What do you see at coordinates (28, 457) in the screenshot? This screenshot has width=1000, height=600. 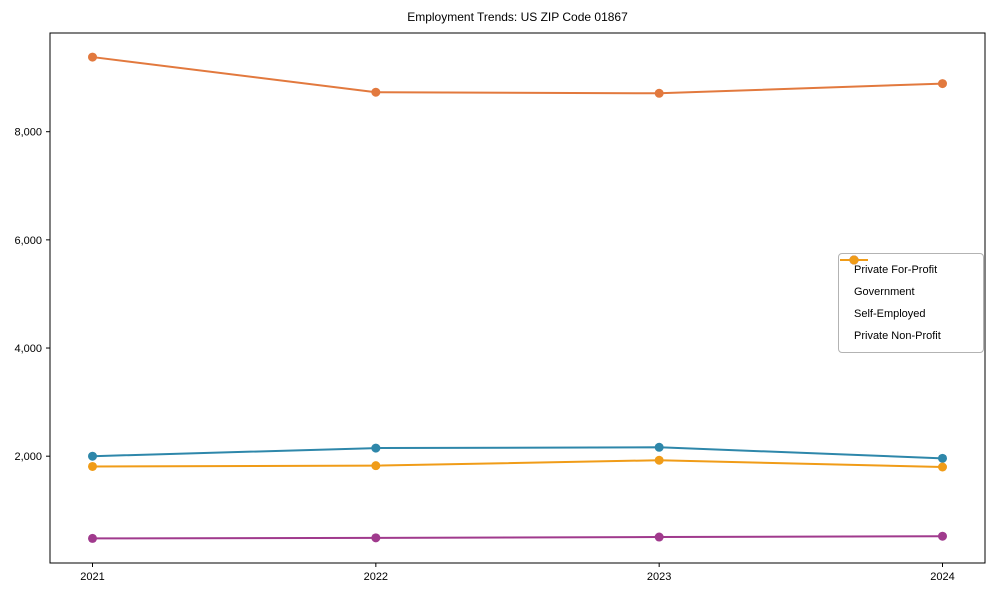 I see `y-tick-label: 2,000` at bounding box center [28, 457].